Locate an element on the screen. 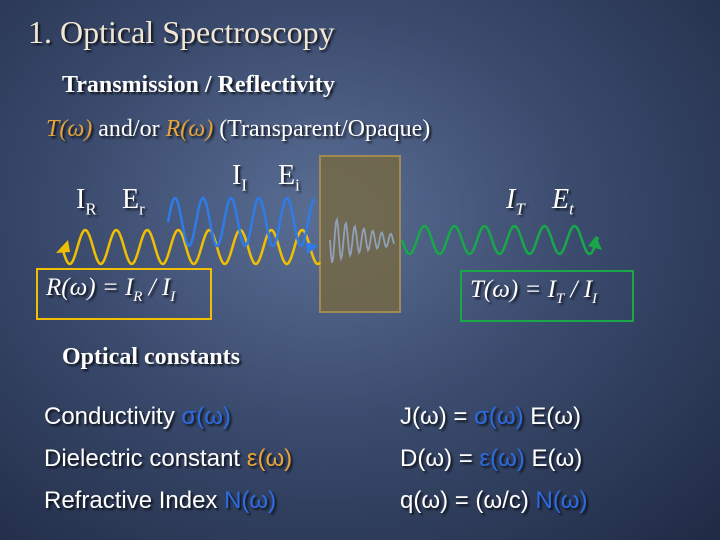  constant-row-conductivity: Conductivity σ(ω) is located at coordinates (137, 416).